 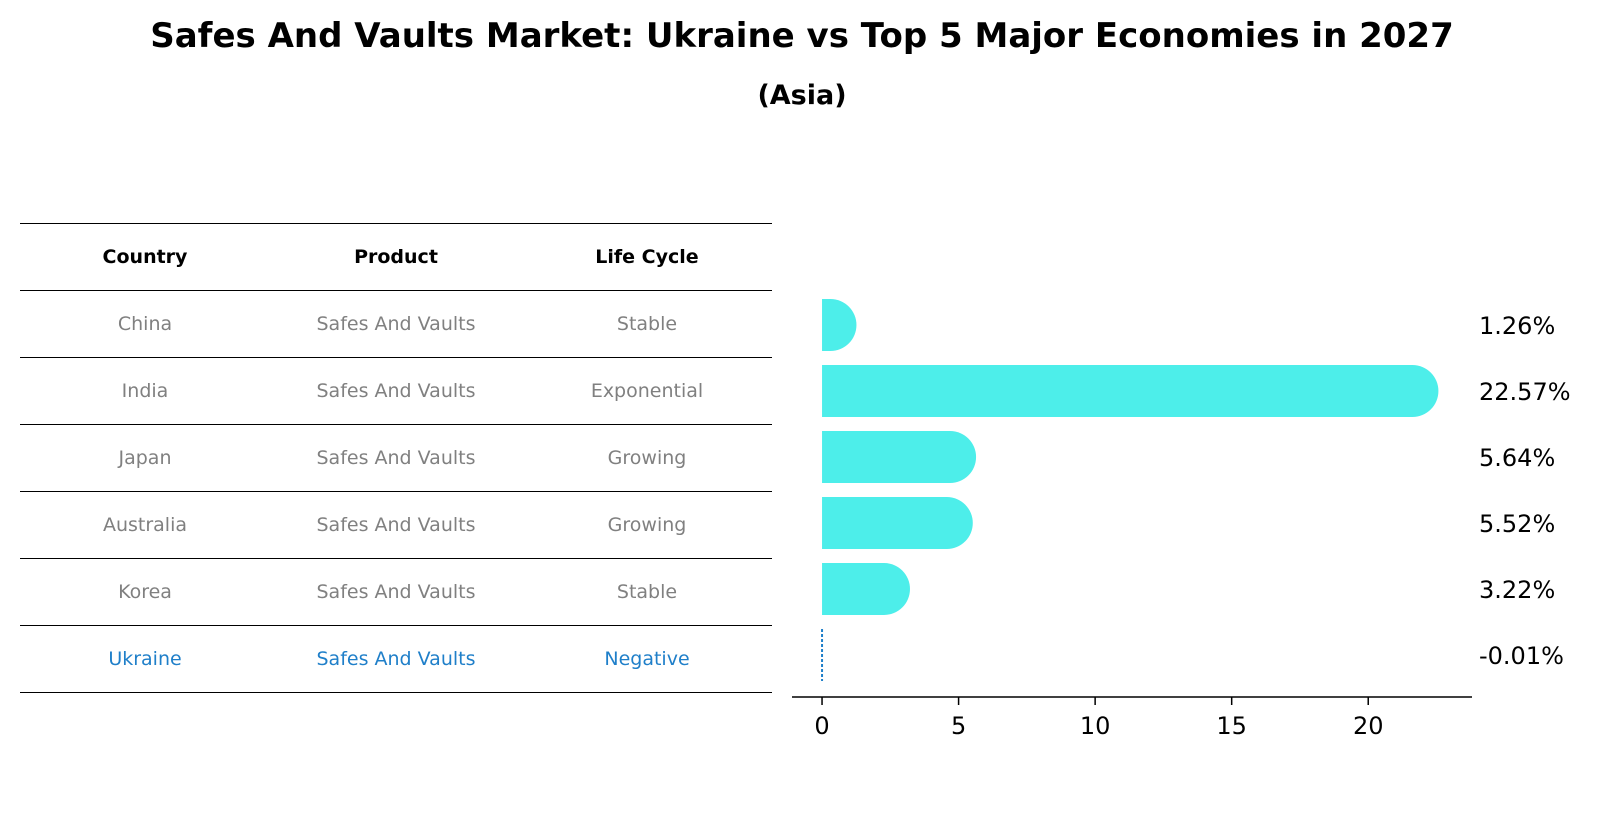 What do you see at coordinates (145, 659) in the screenshot?
I see `cell-country: Ukraine` at bounding box center [145, 659].